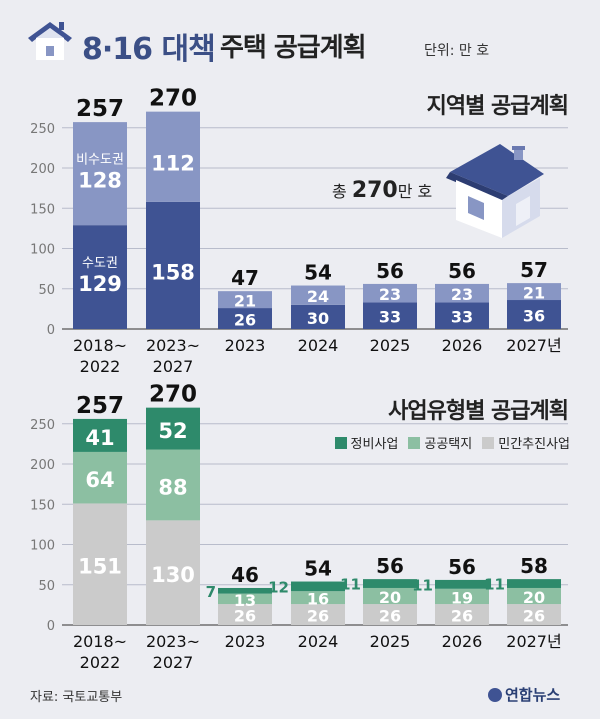  Describe the element at coordinates (100, 263) in the screenshot. I see `series-label: 수도권` at that location.